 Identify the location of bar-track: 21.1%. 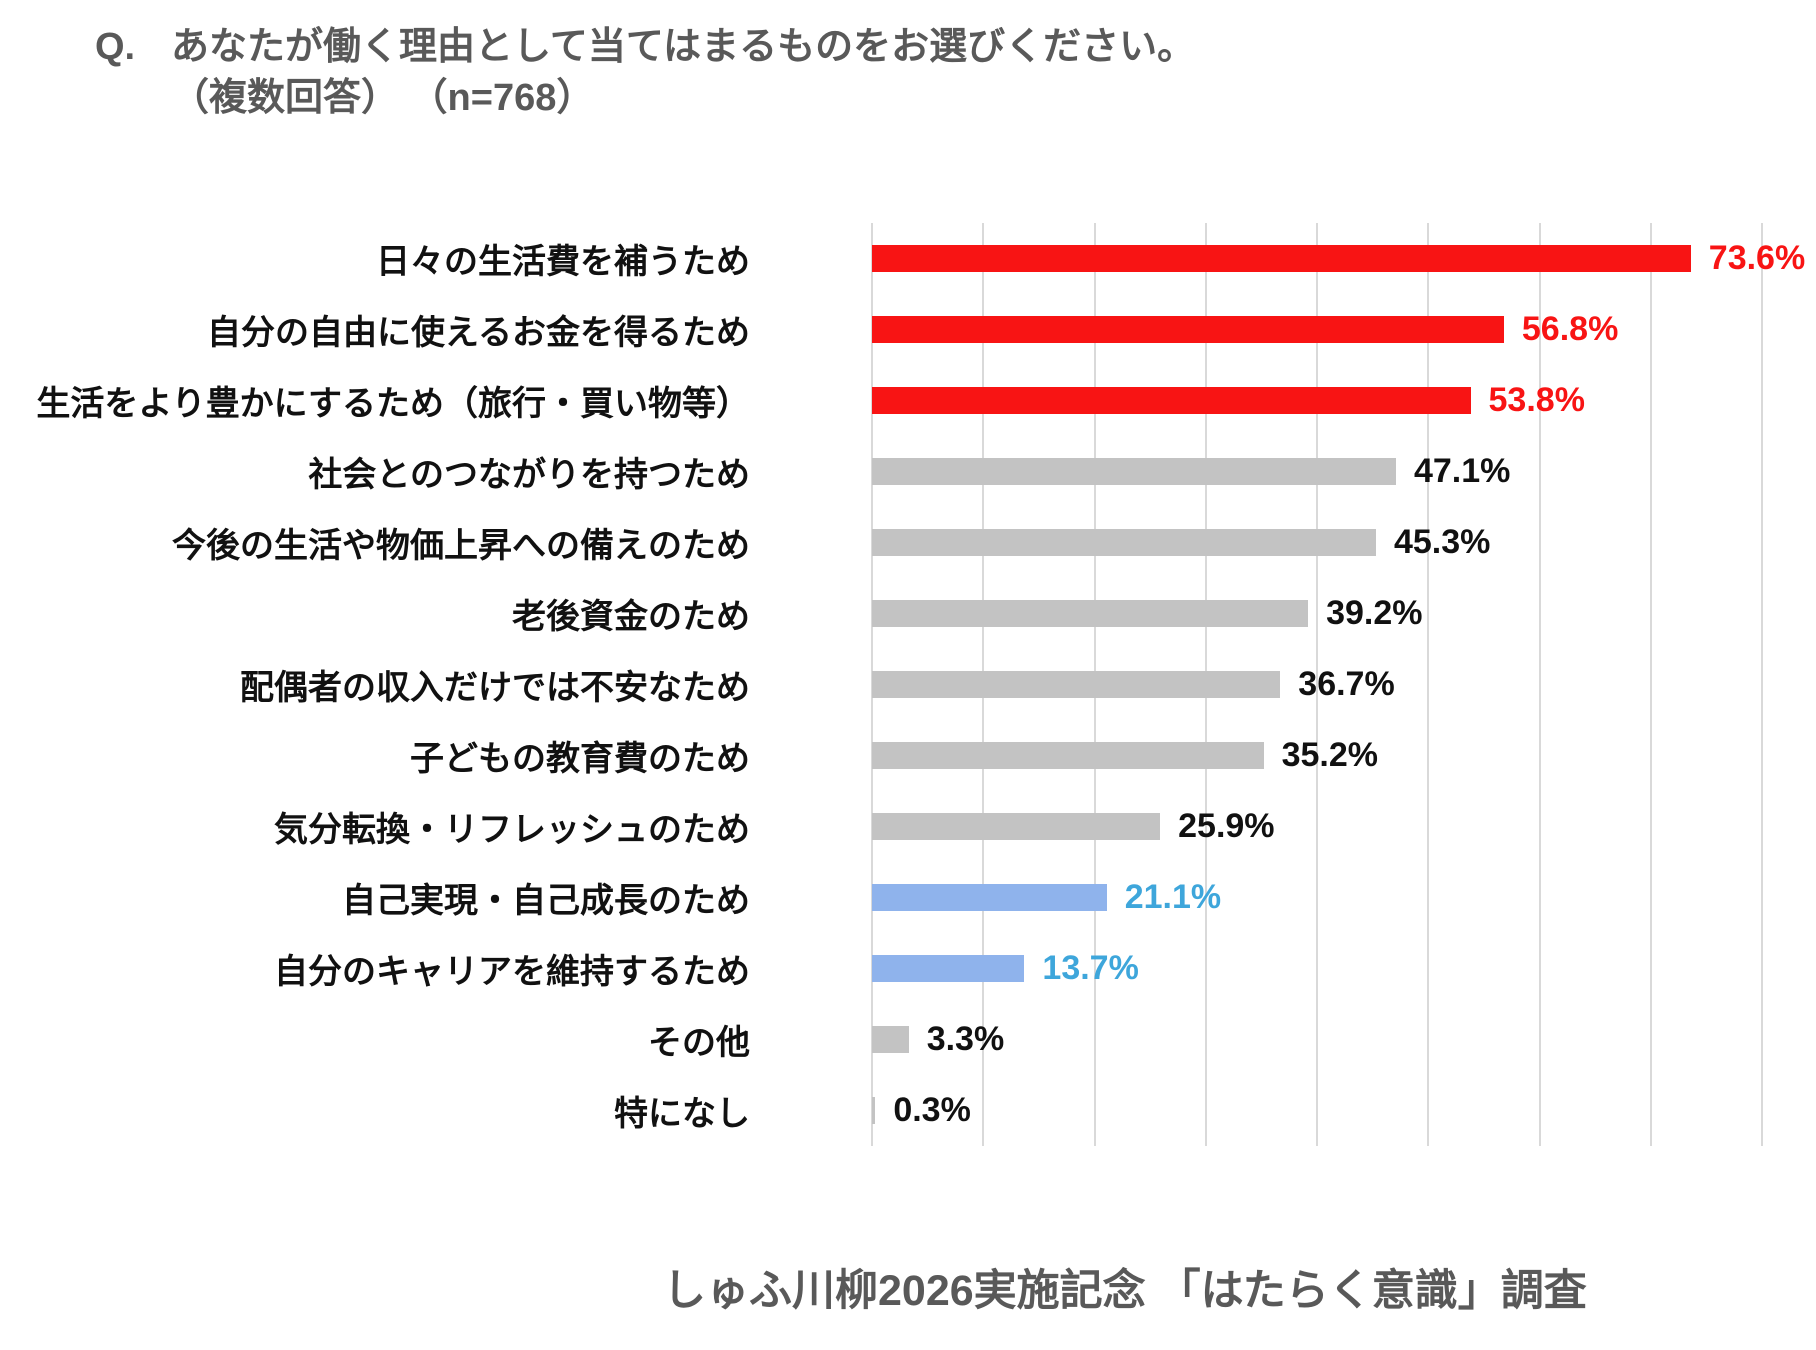
(1317, 897).